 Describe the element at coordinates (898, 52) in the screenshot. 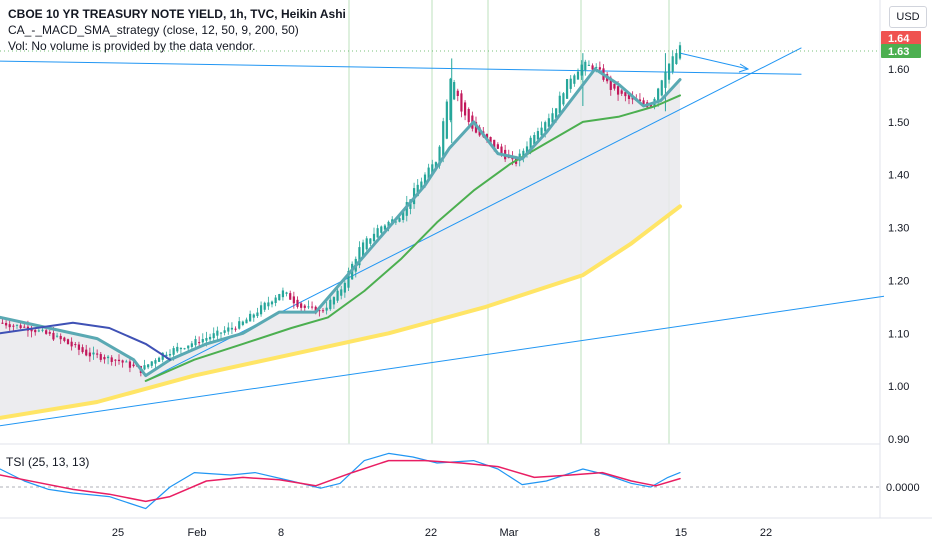

I see `last-price-tag: 1.63` at that location.